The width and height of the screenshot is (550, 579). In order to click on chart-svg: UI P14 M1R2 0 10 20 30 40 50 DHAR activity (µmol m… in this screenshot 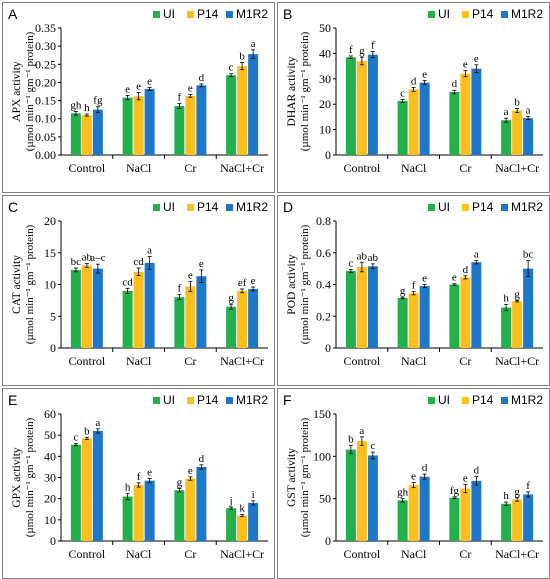, I will do `click(414, 91)`.